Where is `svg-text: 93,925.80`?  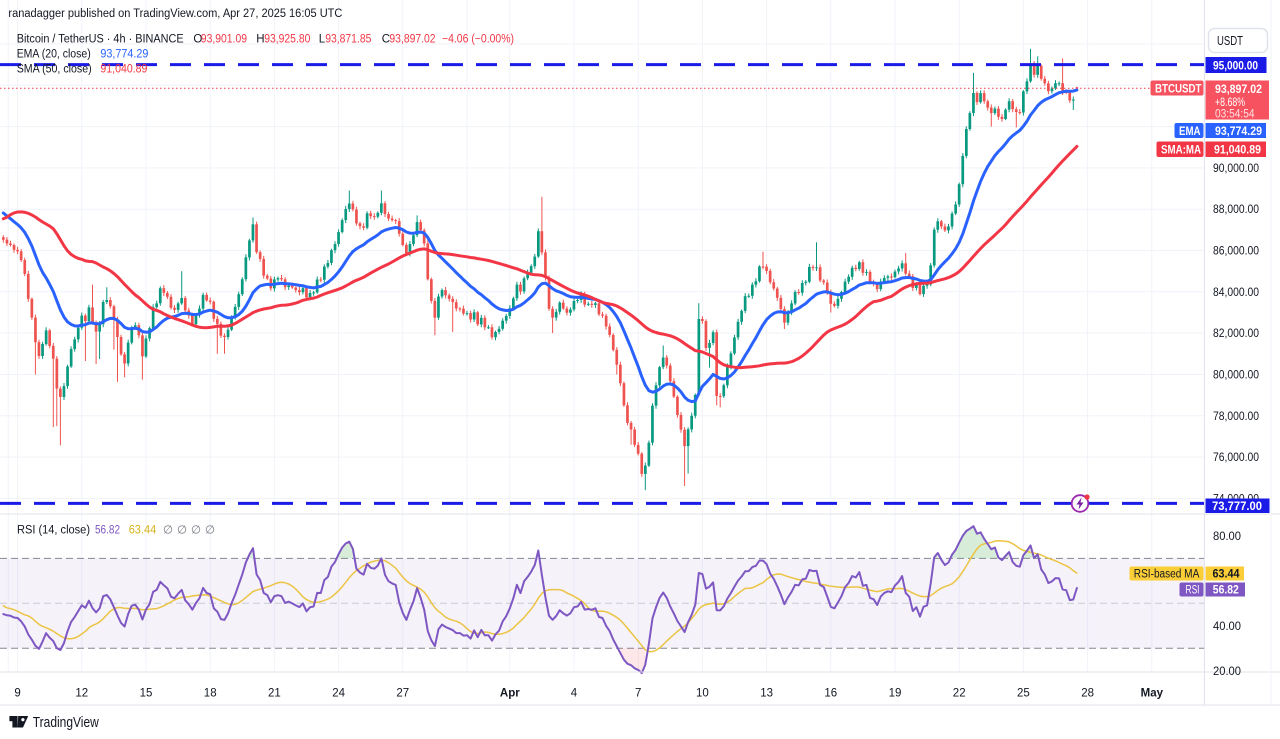 svg-text: 93,925.80 is located at coordinates (287, 40).